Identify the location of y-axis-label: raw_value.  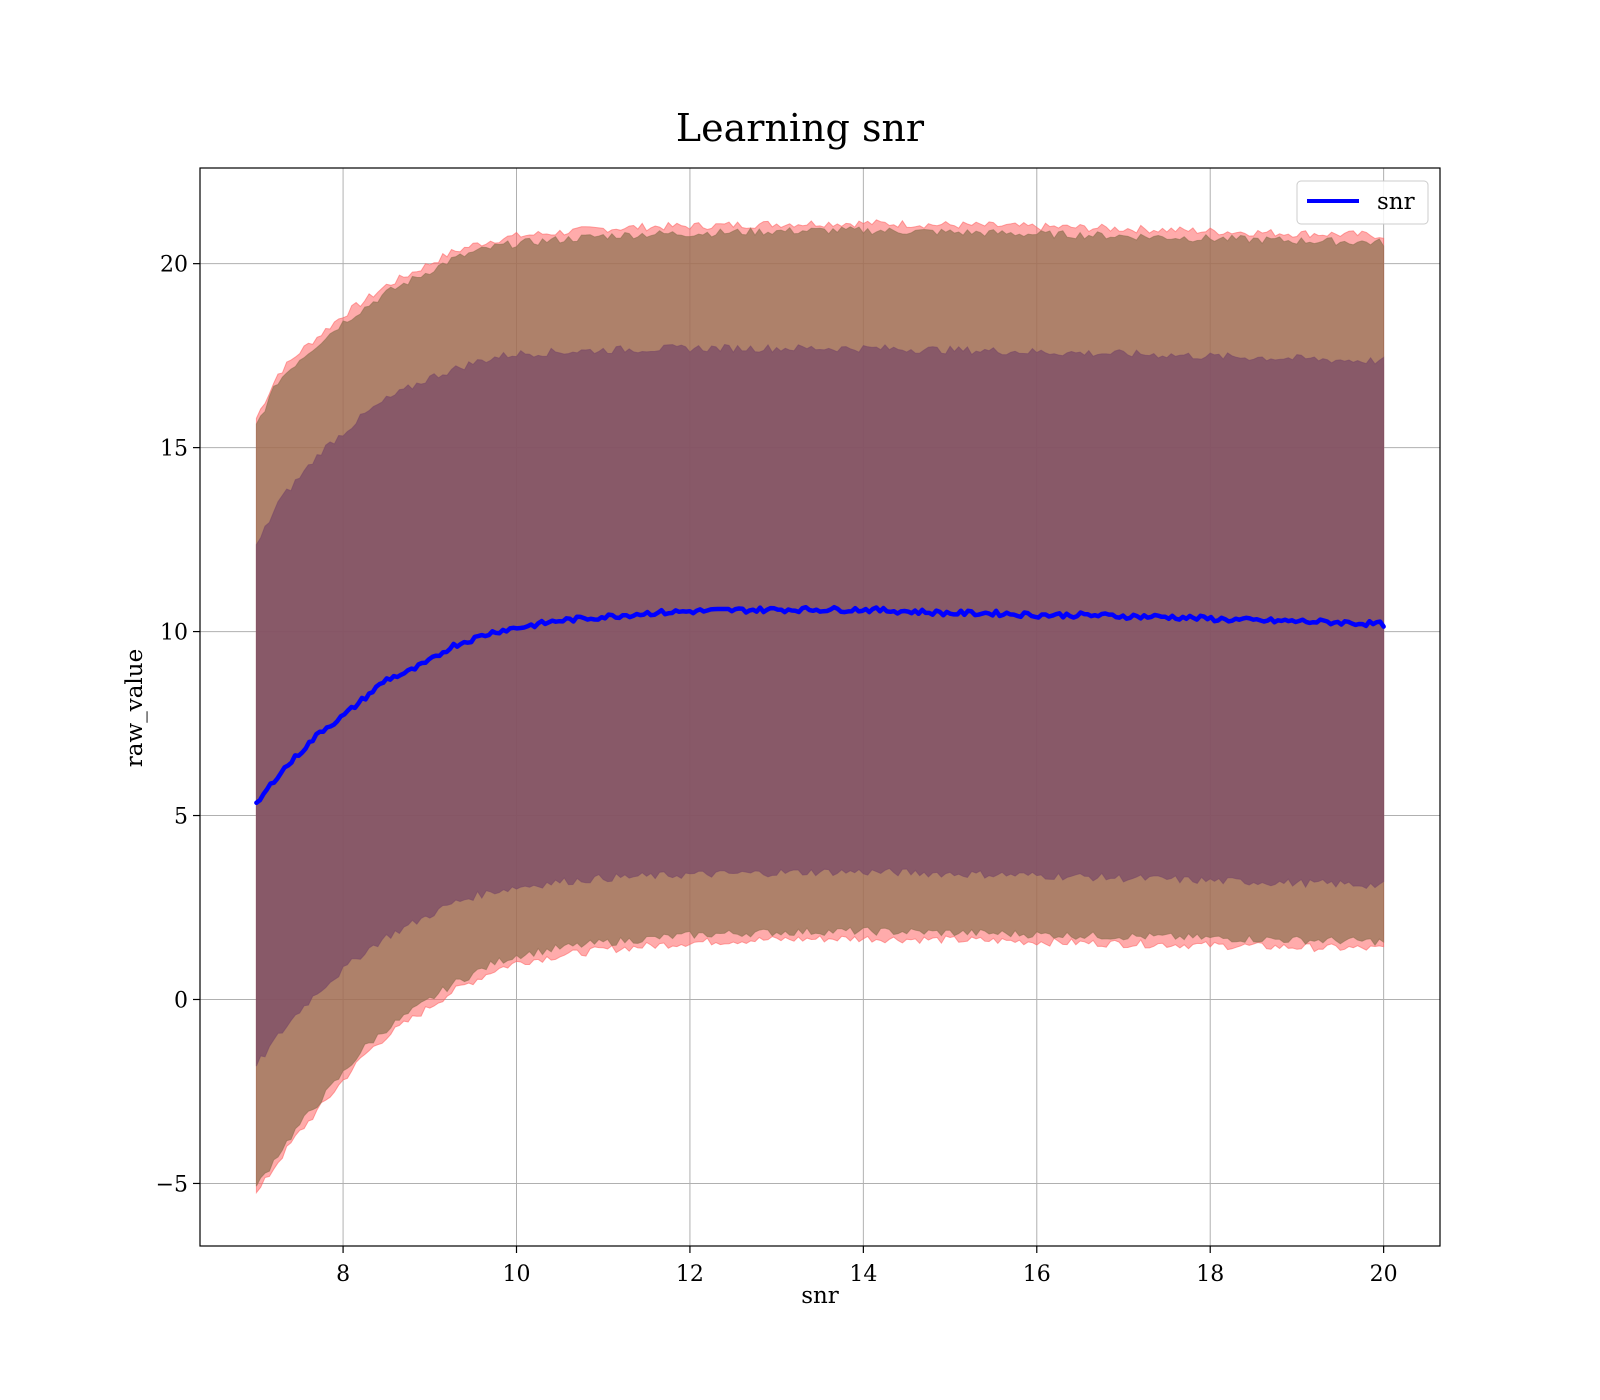
(135, 708).